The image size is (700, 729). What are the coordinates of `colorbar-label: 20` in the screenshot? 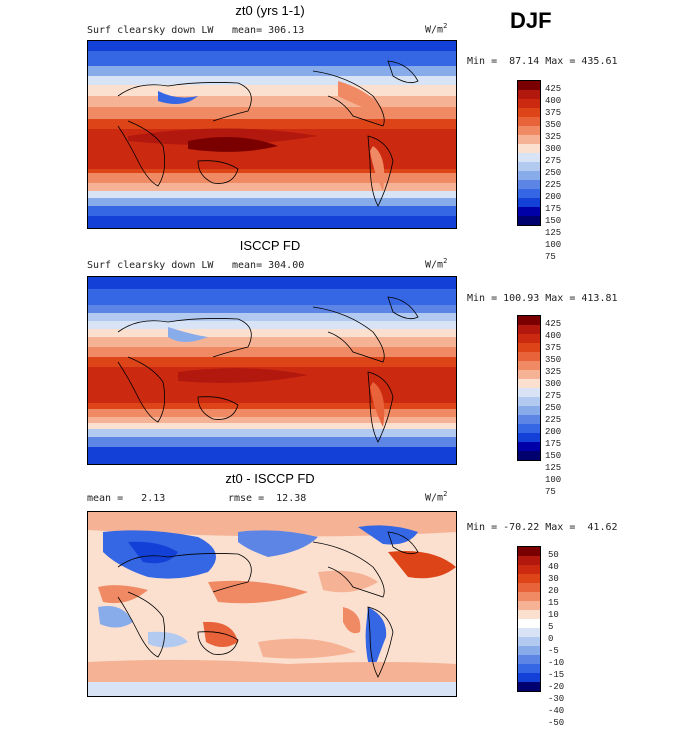 It's located at (553, 591).